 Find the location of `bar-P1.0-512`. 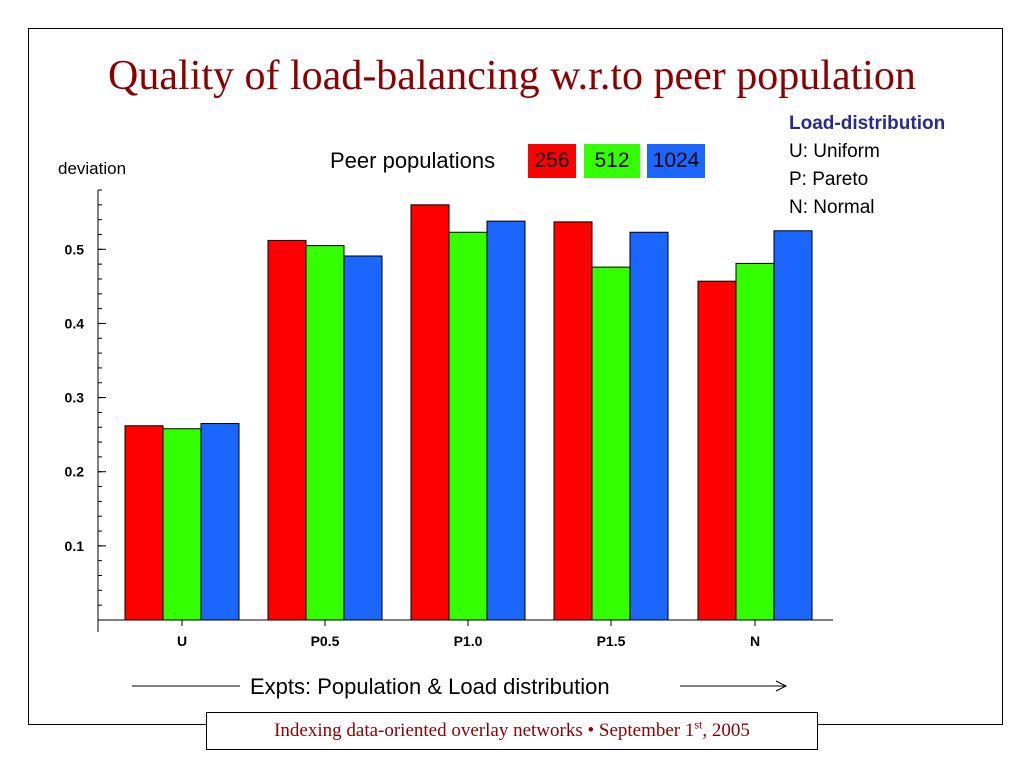

bar-P1.0-512 is located at coordinates (468, 426).